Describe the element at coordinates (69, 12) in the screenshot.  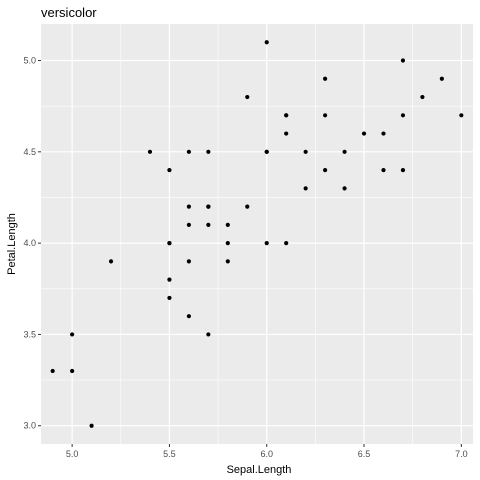
I see `chart-title: versicolor` at that location.